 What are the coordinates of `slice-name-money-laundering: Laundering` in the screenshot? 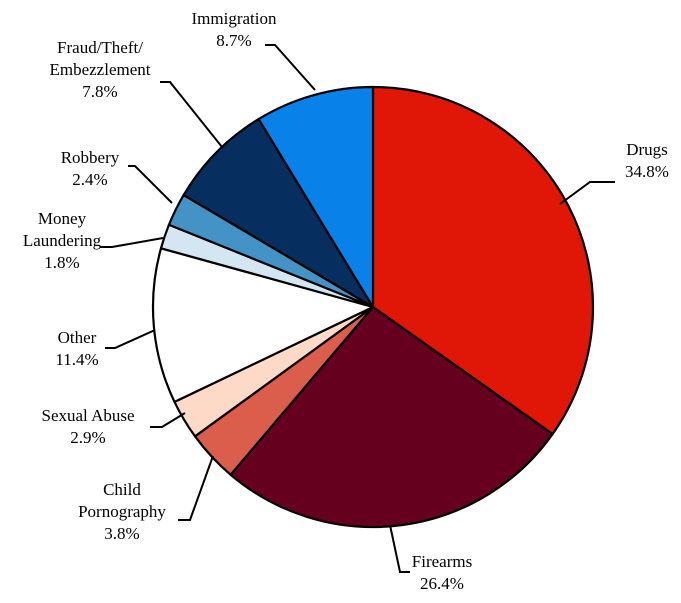 It's located at (62, 240).